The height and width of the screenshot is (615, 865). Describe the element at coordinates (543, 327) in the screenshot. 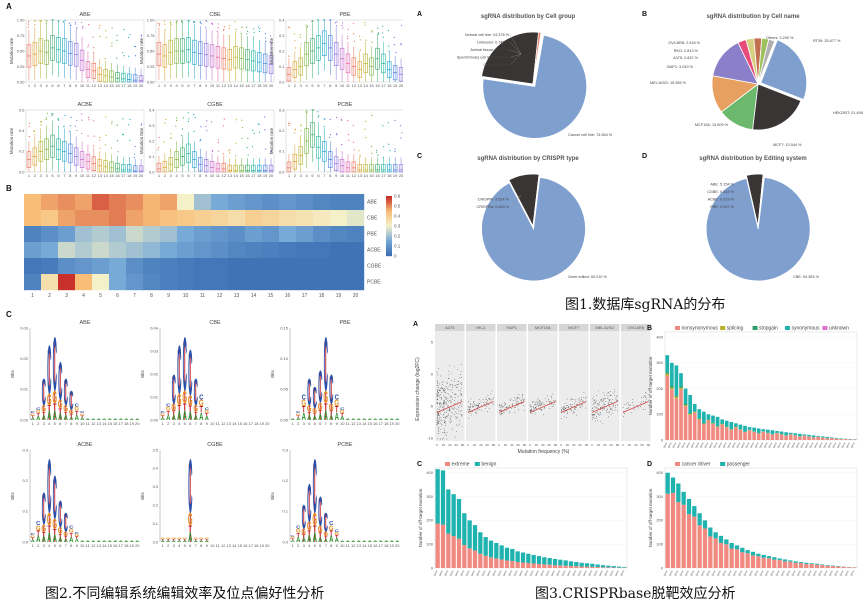

I see `facet-label: MCF10A` at that location.